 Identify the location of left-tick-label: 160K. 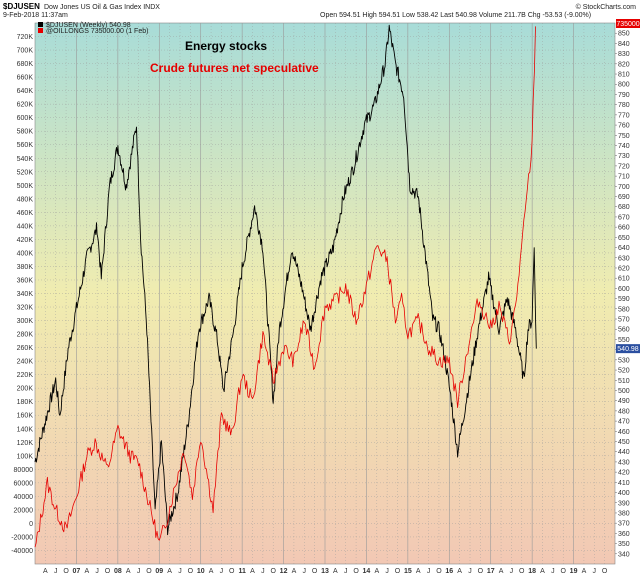
(25, 416).